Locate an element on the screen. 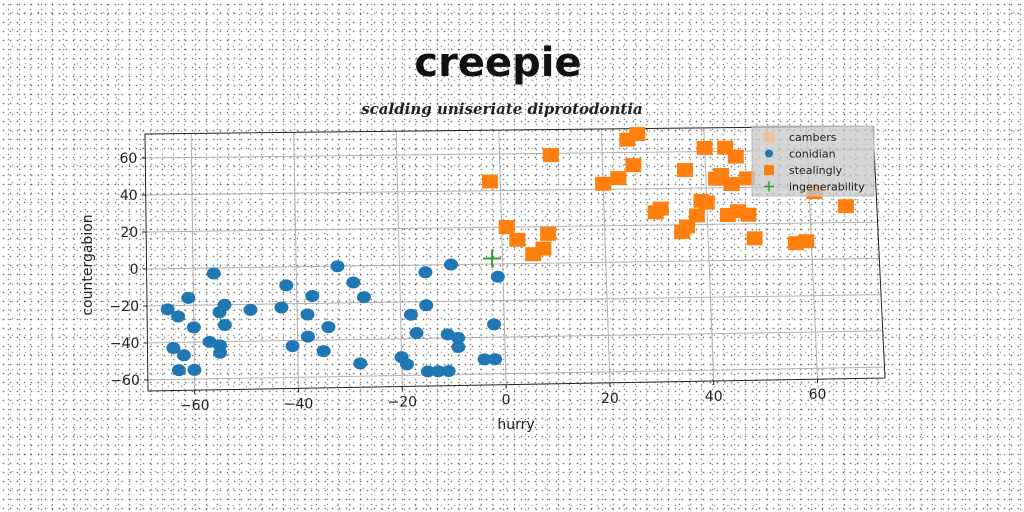 The height and width of the screenshot is (512, 1024). y-tick-label: 0 is located at coordinates (134, 270).